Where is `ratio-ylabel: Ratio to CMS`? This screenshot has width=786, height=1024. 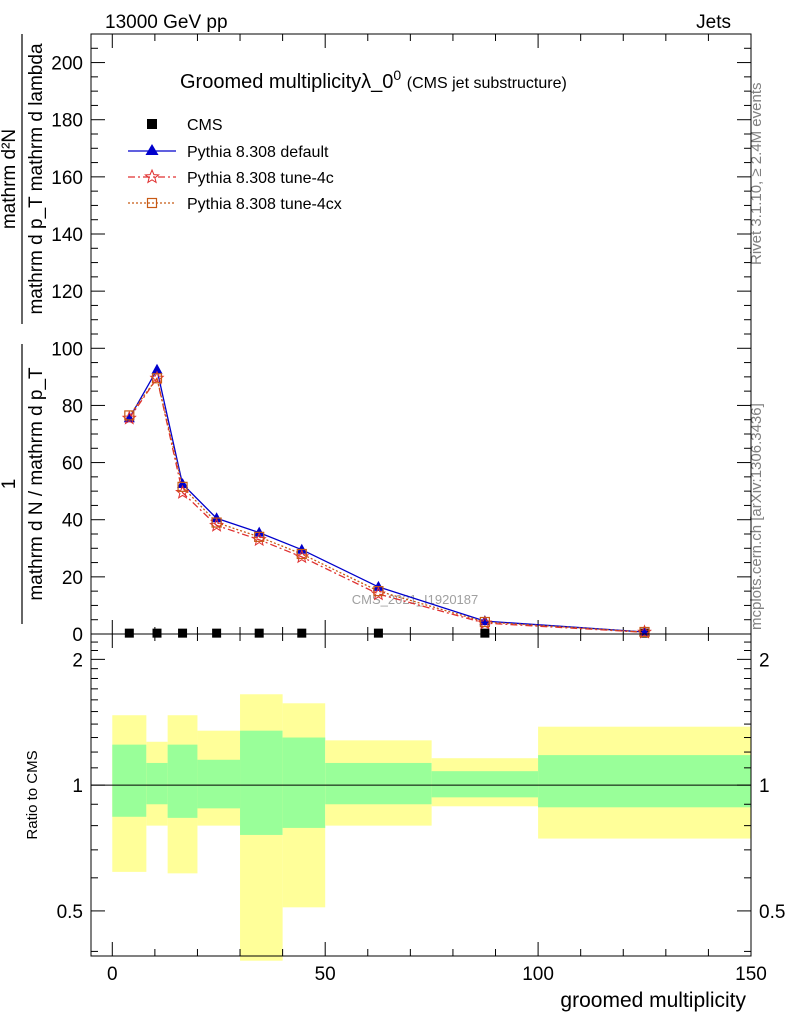 ratio-ylabel: Ratio to CMS is located at coordinates (32, 794).